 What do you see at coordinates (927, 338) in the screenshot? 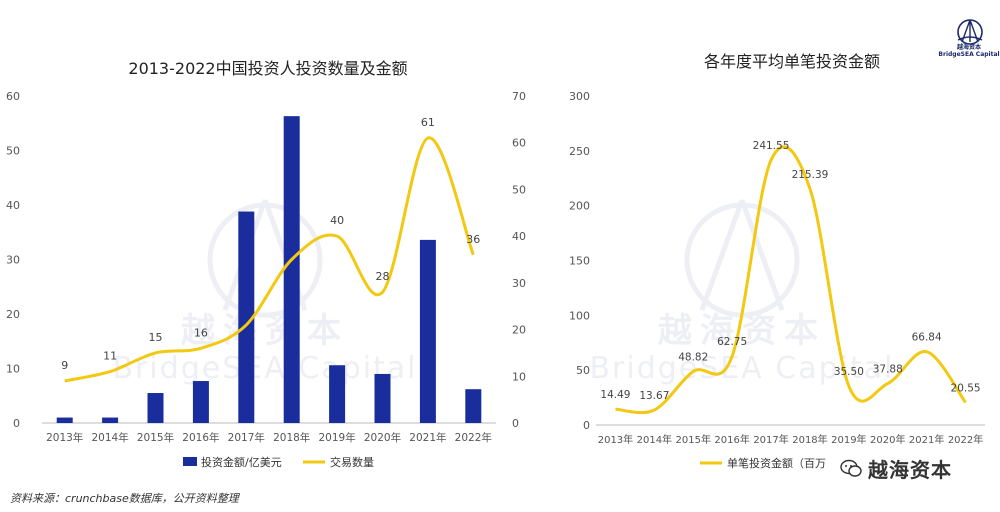
I see `data-label: 66.84` at bounding box center [927, 338].